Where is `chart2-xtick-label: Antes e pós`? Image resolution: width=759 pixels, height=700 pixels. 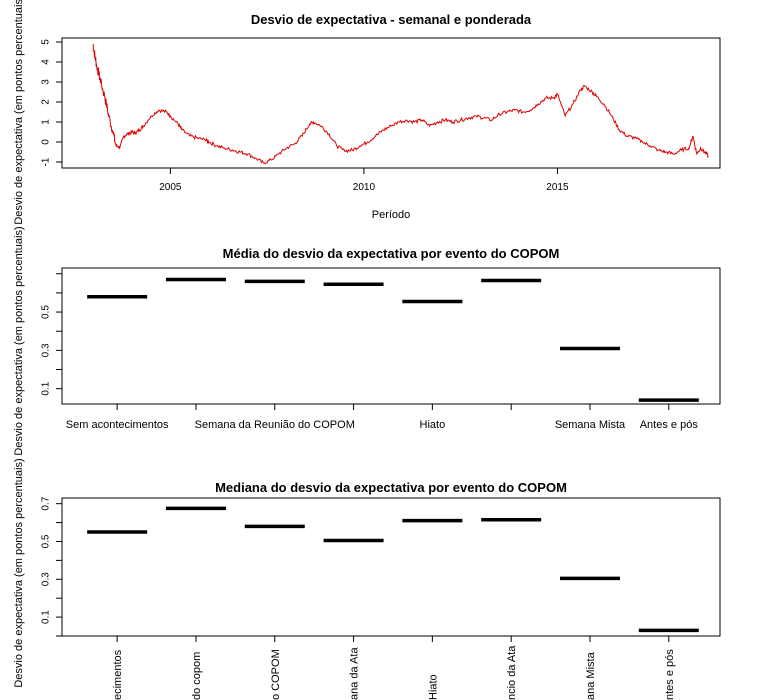 chart2-xtick-label: Antes e pós is located at coordinates (669, 425).